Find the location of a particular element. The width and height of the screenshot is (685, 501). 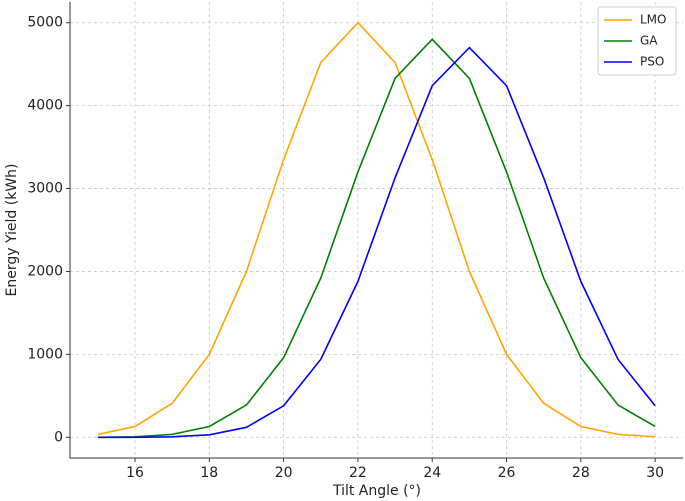

legend-box is located at coordinates (637, 41).